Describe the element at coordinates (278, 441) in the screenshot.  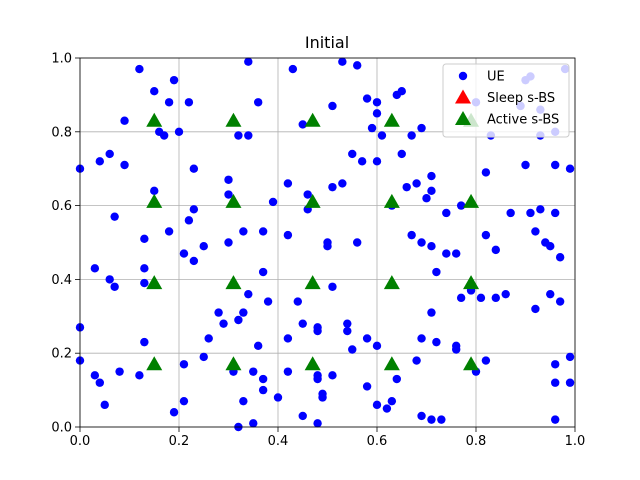
I see `x-tick-label: 0.4` at that location.